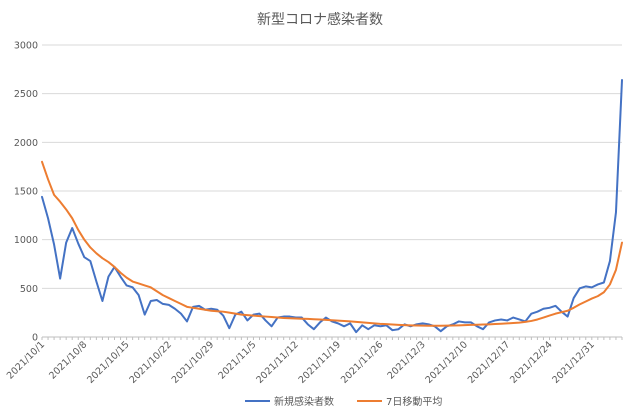 The height and width of the screenshot is (417, 640). What do you see at coordinates (320, 19) in the screenshot?
I see `chart-title: 新型コロナ感染者数` at bounding box center [320, 19].